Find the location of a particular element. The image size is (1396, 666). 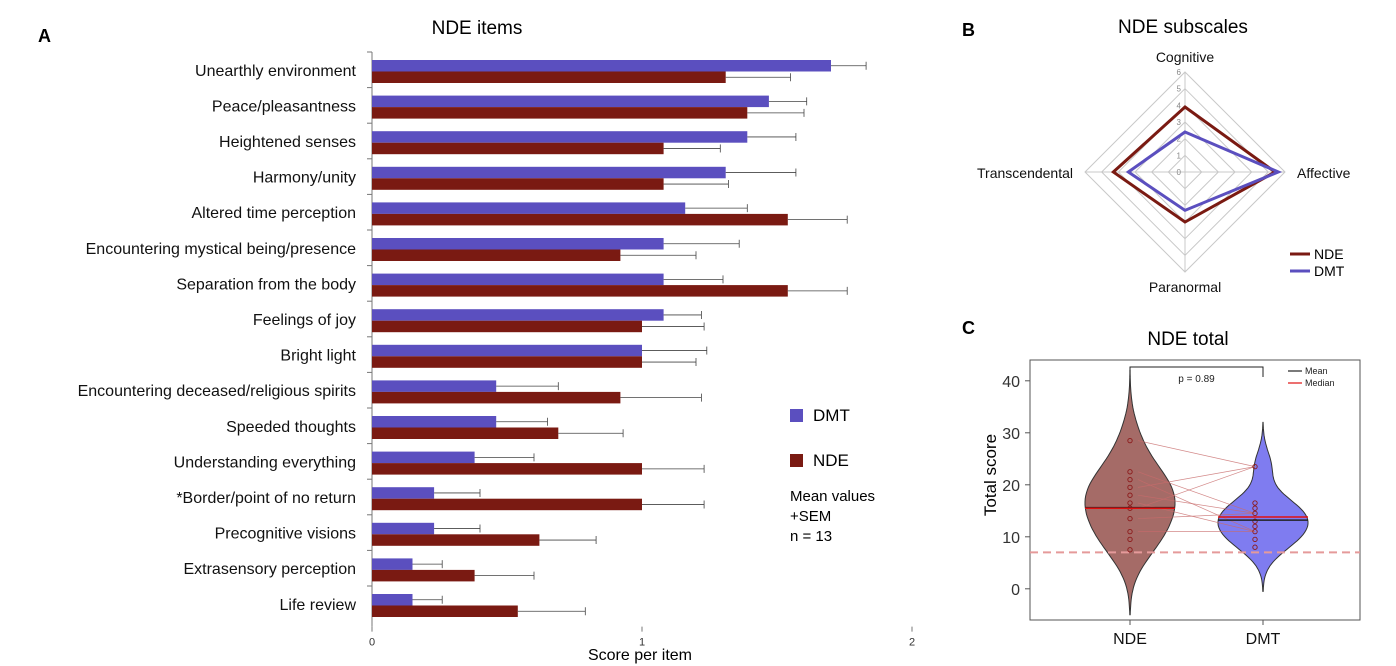

violin-x-tick-label: DMT is located at coordinates (1263, 639).